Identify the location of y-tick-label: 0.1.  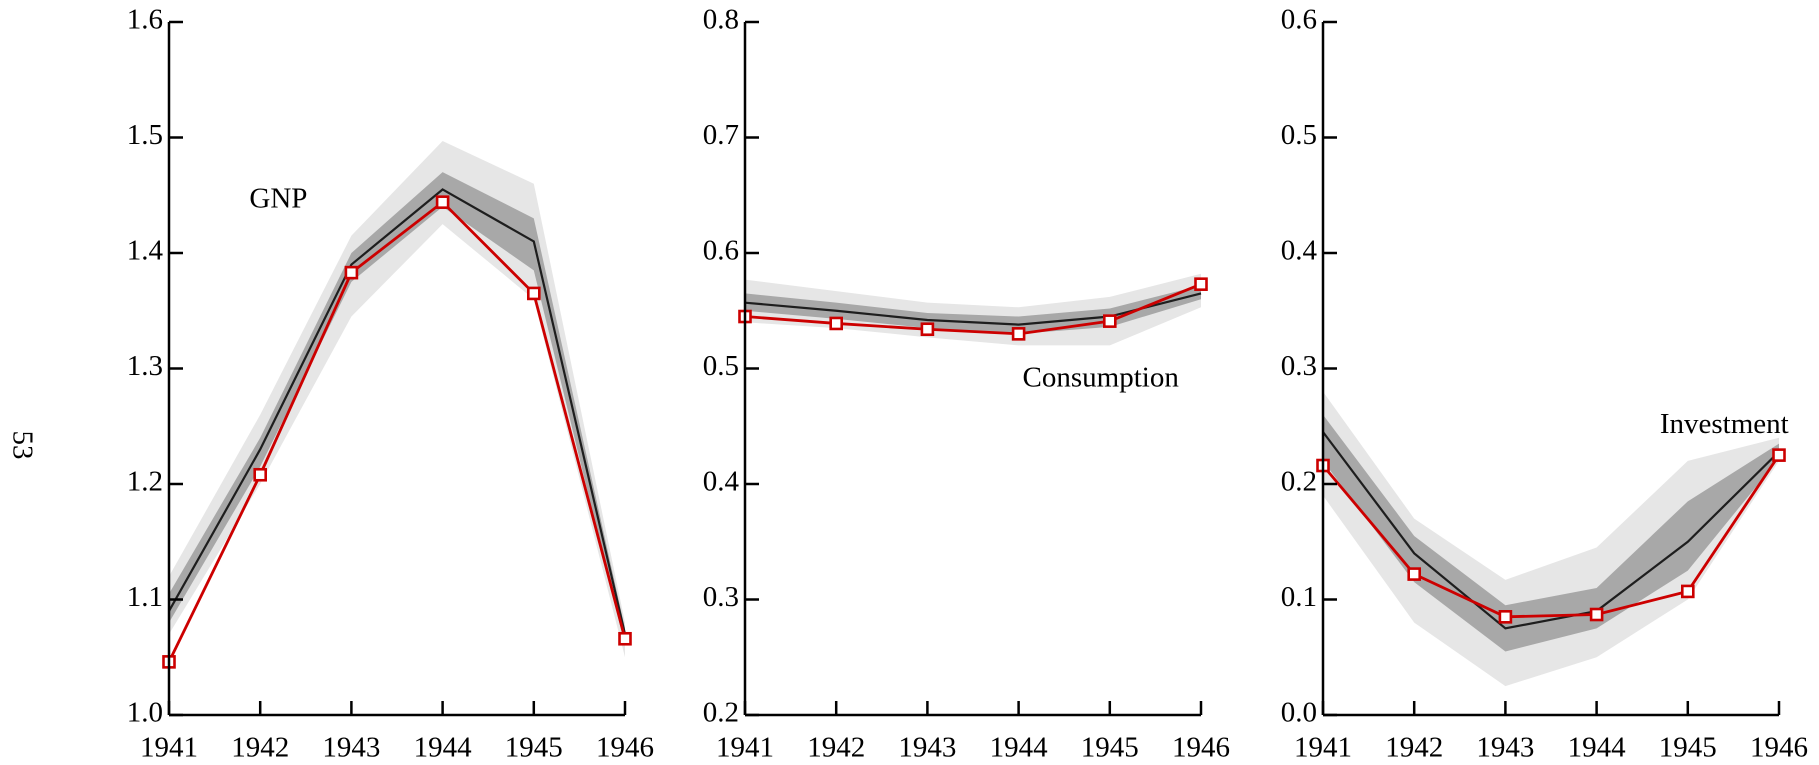
(1299, 597).